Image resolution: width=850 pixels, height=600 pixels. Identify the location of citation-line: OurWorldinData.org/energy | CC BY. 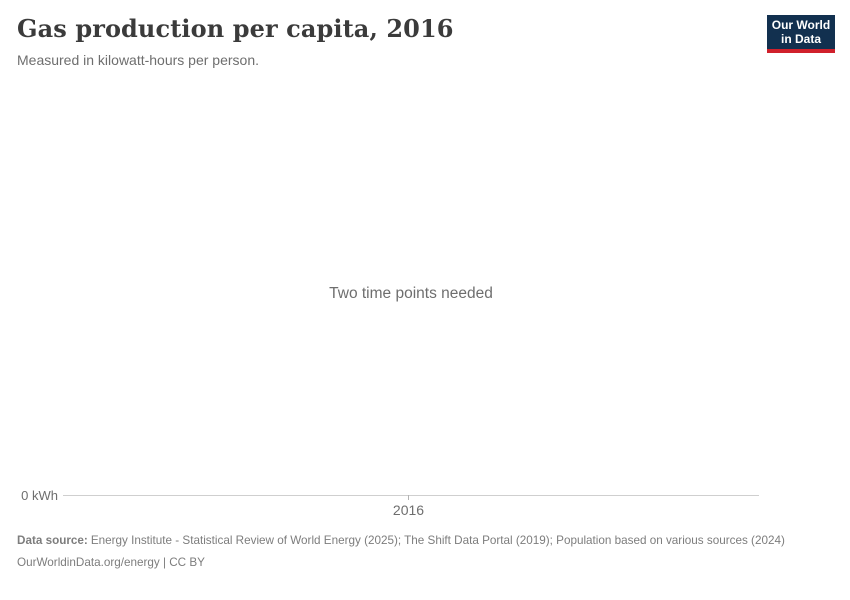
(111, 562).